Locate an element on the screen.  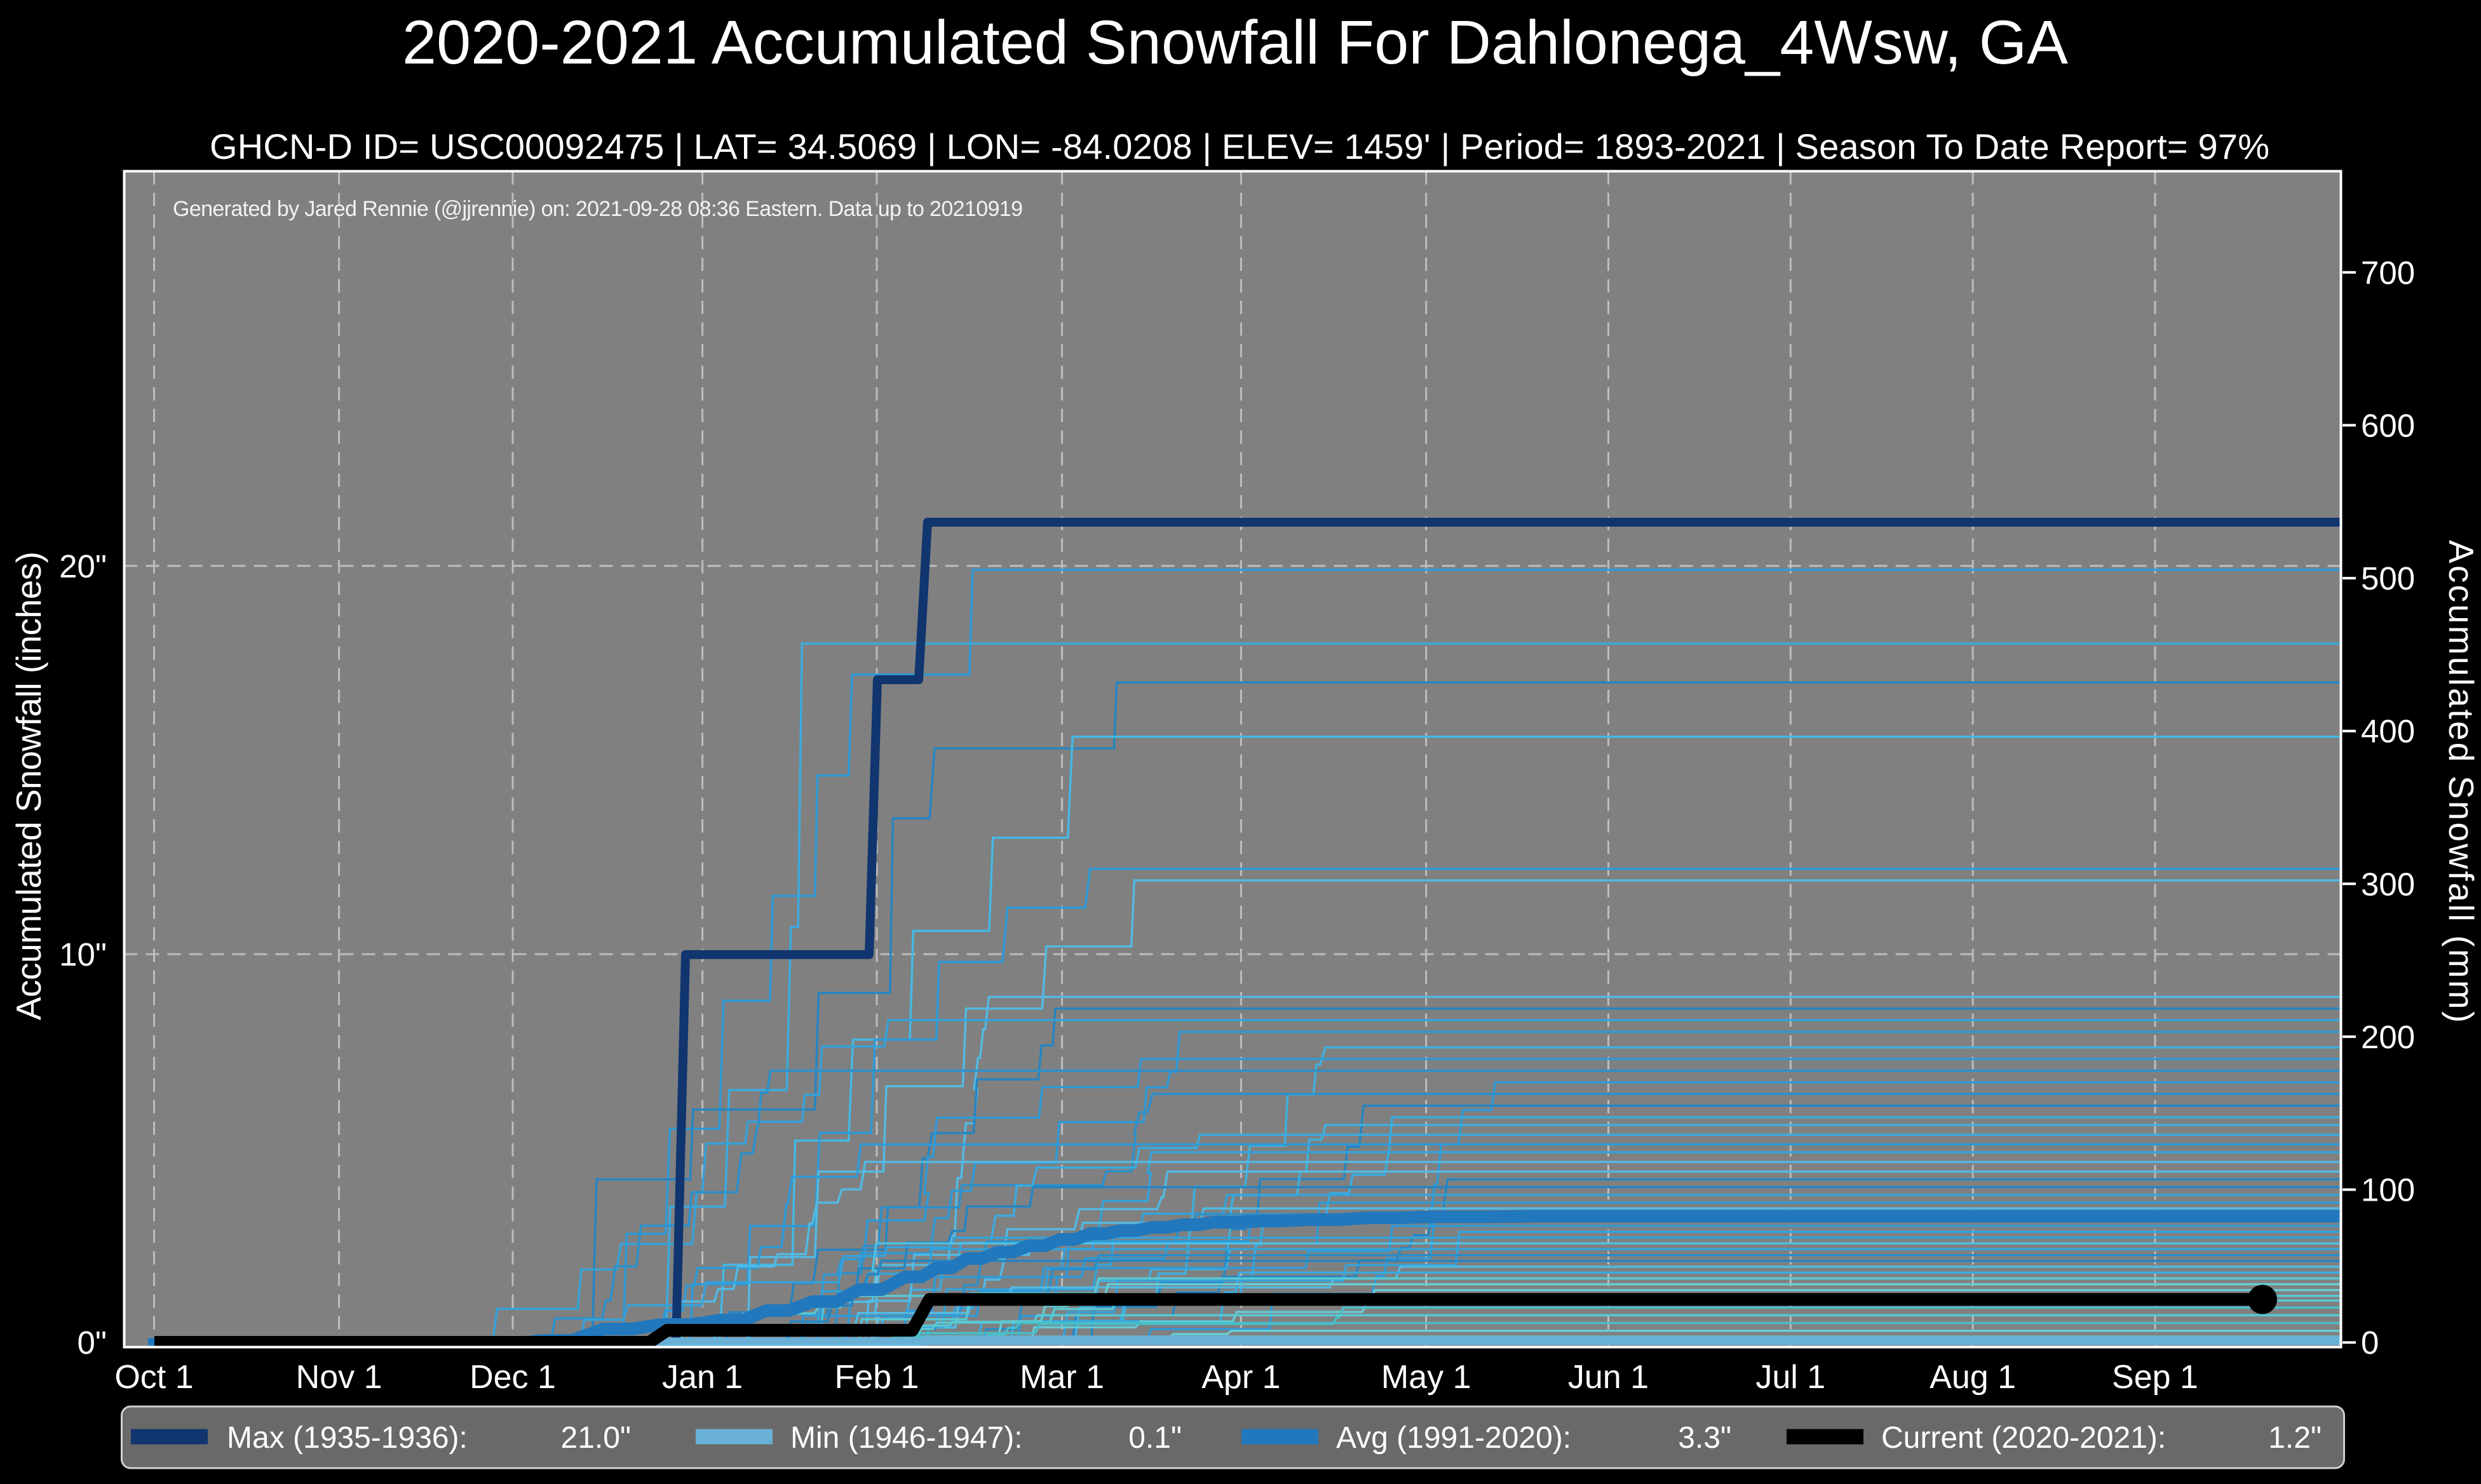
svg-text: May 1 is located at coordinates (1426, 1378).